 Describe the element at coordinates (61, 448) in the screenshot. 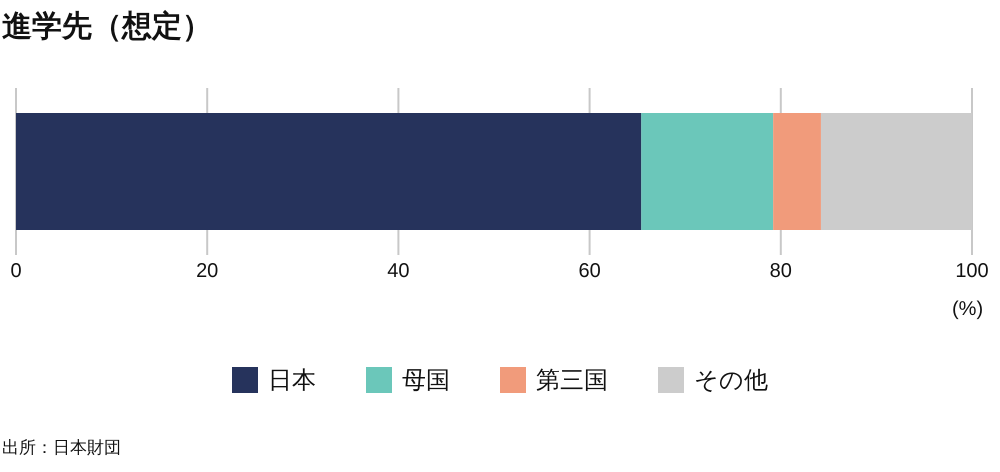

I see `text: 出所：日本財団` at that location.